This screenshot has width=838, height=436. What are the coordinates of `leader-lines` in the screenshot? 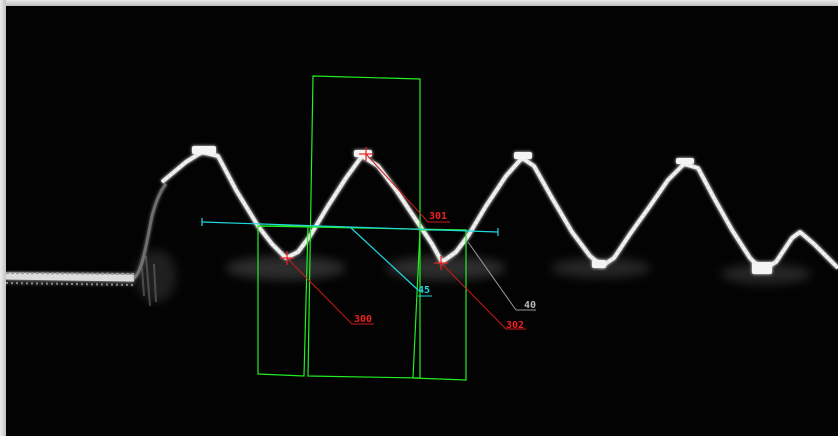 It's located at (411, 241).